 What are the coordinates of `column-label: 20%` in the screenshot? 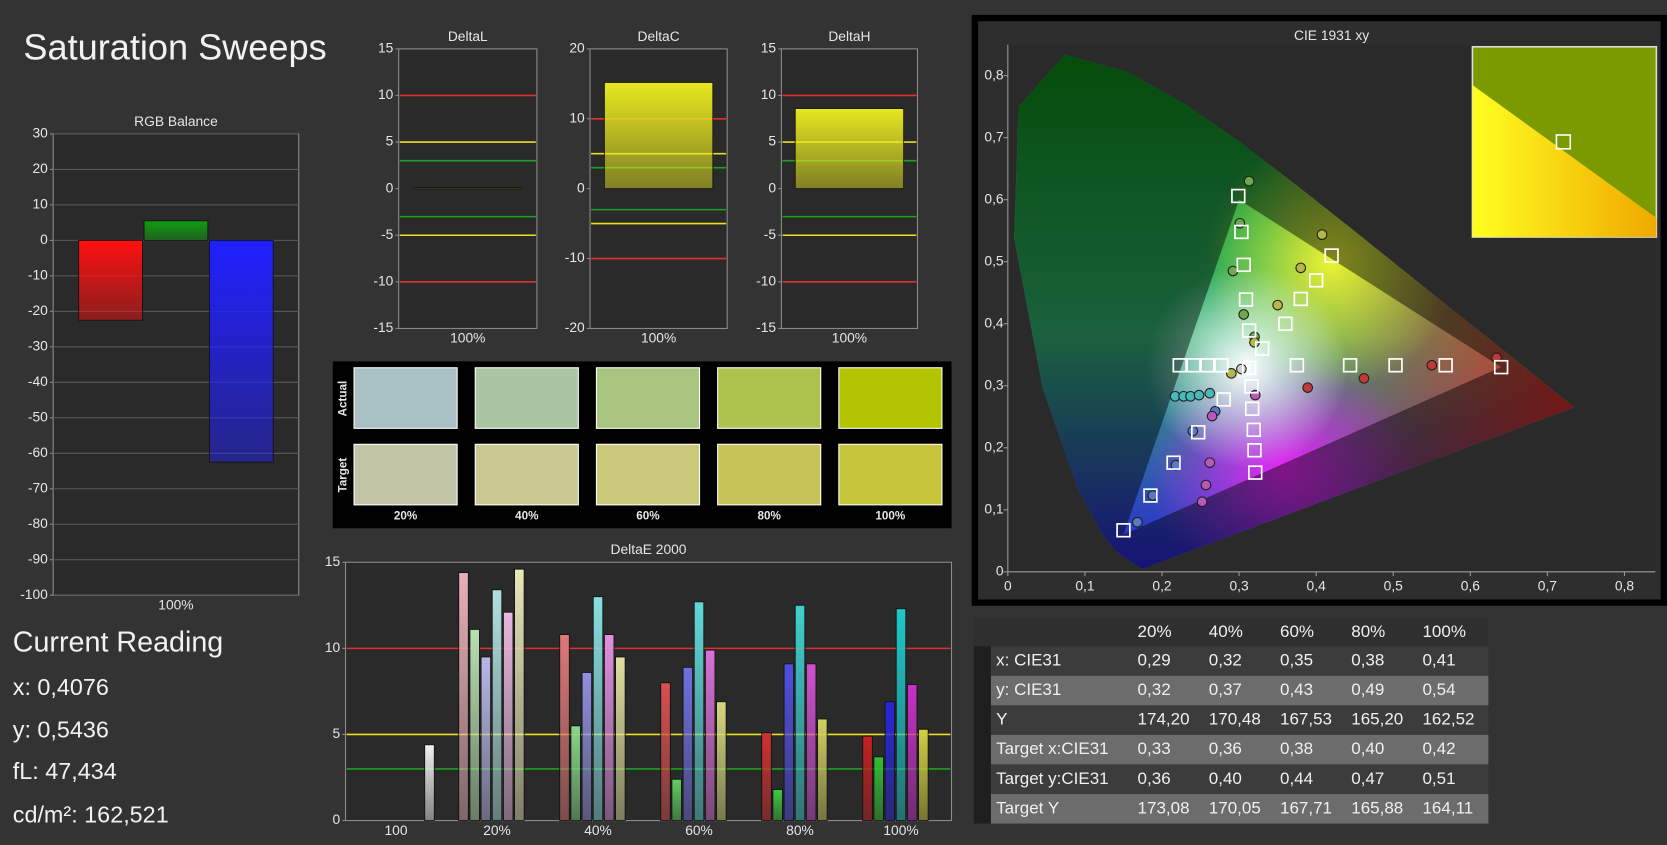 It's located at (406, 516).